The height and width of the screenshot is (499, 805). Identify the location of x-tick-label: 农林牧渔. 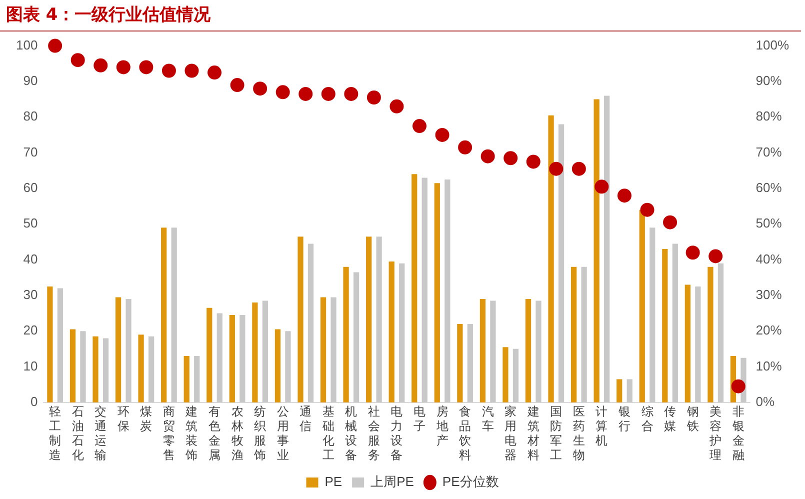
(237, 433).